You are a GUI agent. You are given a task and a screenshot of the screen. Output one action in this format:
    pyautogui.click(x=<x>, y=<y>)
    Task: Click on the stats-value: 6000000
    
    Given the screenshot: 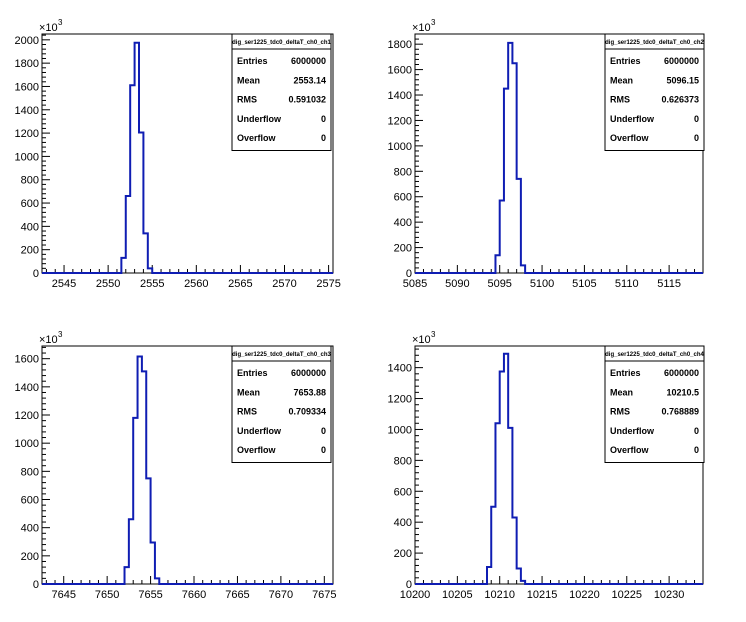 What is the action you would take?
    pyautogui.click(x=681, y=373)
    